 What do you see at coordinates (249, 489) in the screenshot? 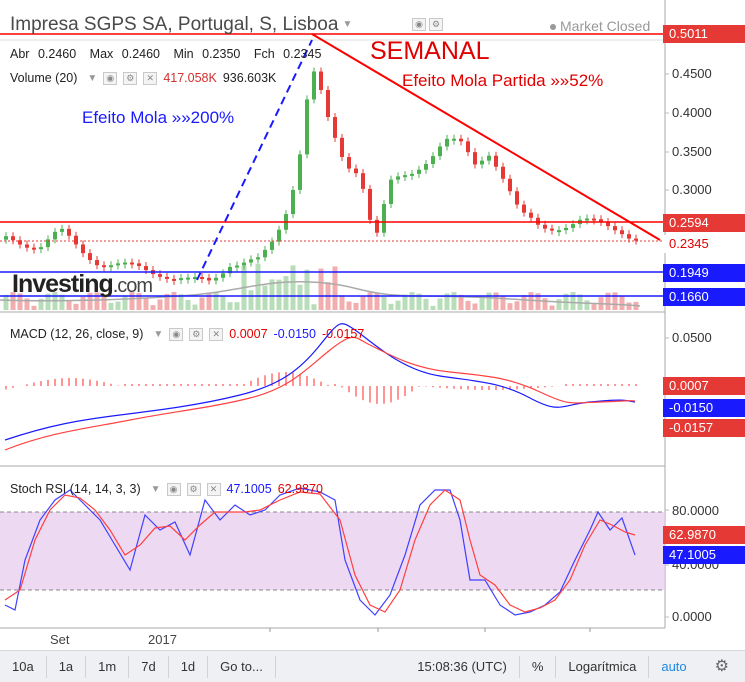
I see `stoch-k-value: 47.1005` at bounding box center [249, 489].